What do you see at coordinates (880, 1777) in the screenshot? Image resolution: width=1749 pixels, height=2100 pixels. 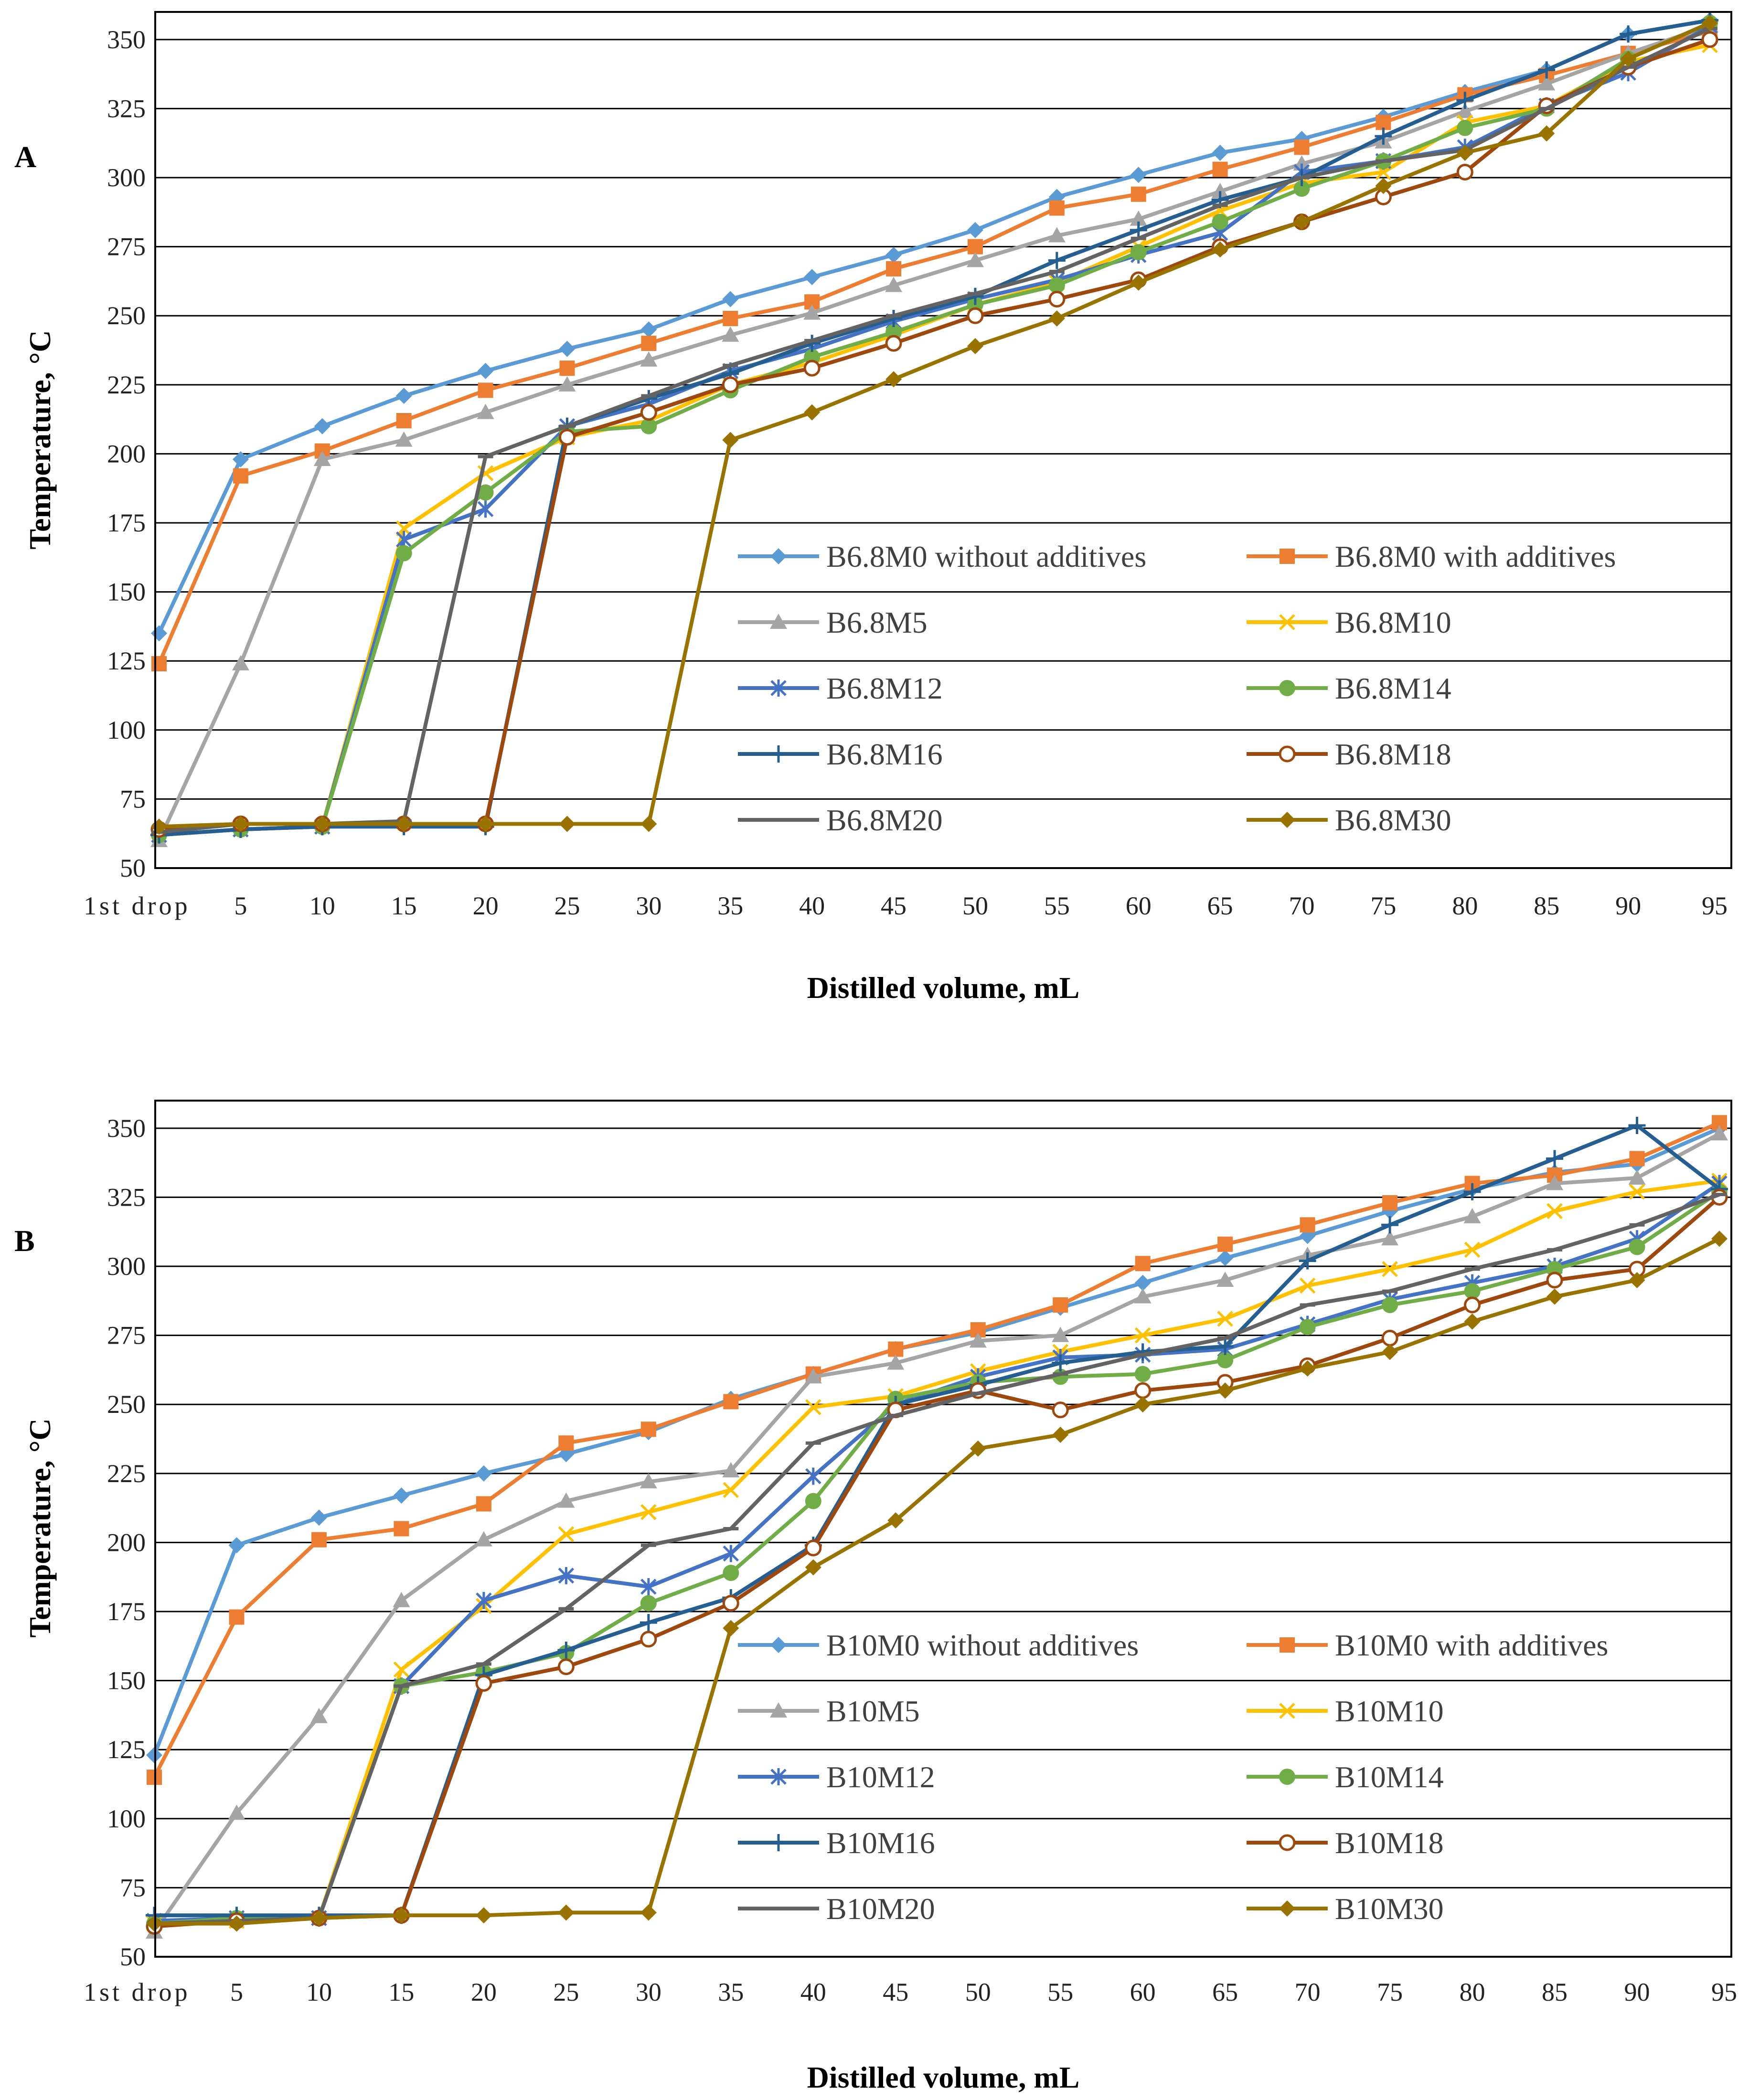 I see `legend-label: B10M12` at bounding box center [880, 1777].